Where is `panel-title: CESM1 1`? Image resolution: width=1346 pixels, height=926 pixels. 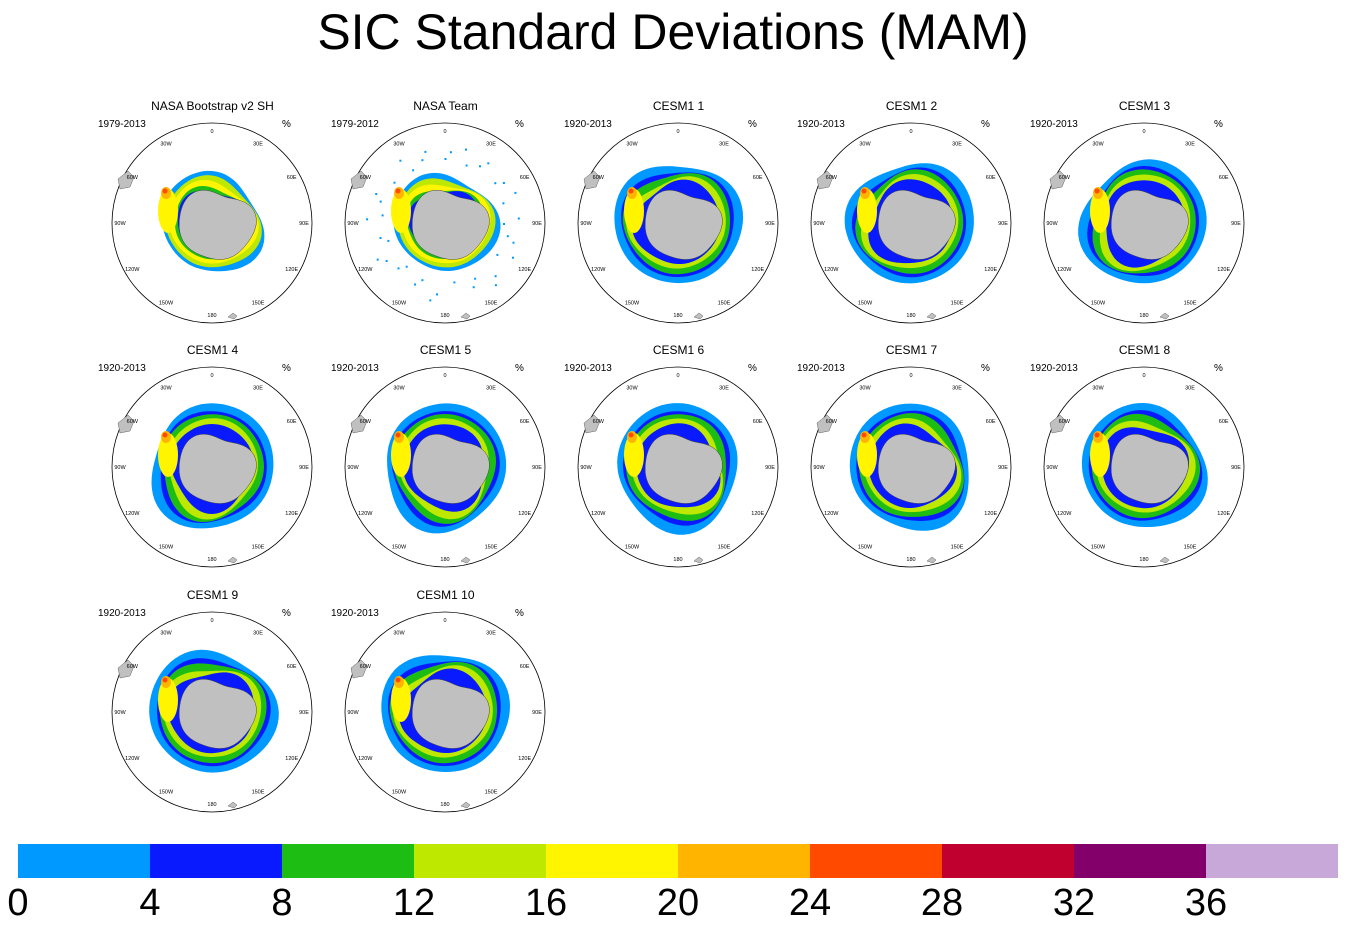 panel-title: CESM1 1 is located at coordinates (678, 106).